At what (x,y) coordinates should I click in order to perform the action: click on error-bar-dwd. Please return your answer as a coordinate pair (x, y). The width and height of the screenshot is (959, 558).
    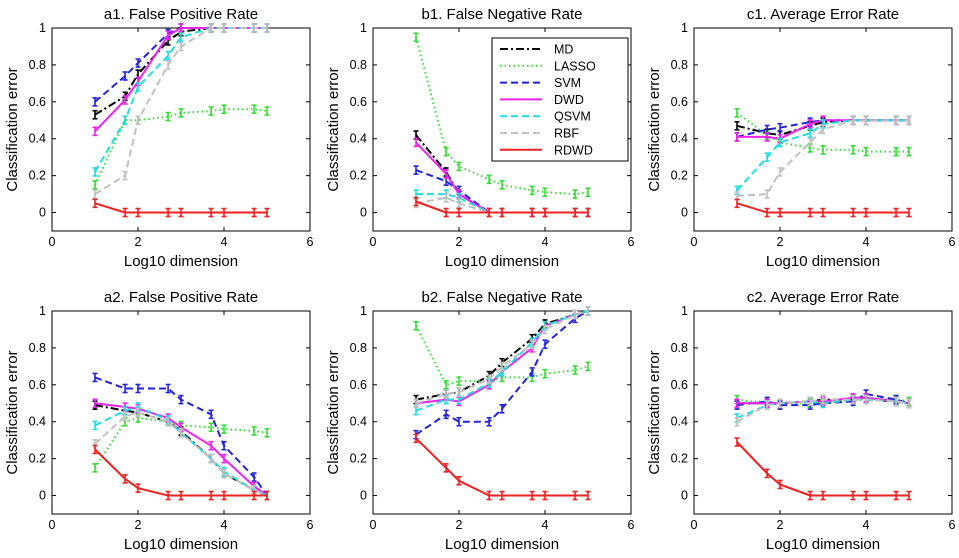
    Looking at the image, I should click on (95, 131).